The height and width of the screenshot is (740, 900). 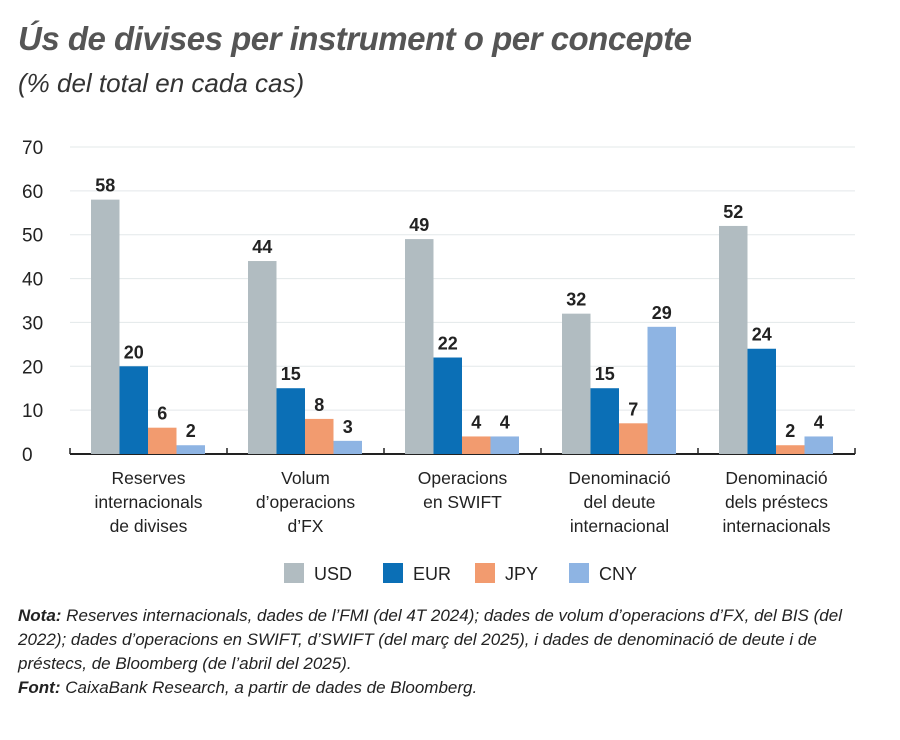 I want to click on y-tick-label: 50, so click(x=32, y=236).